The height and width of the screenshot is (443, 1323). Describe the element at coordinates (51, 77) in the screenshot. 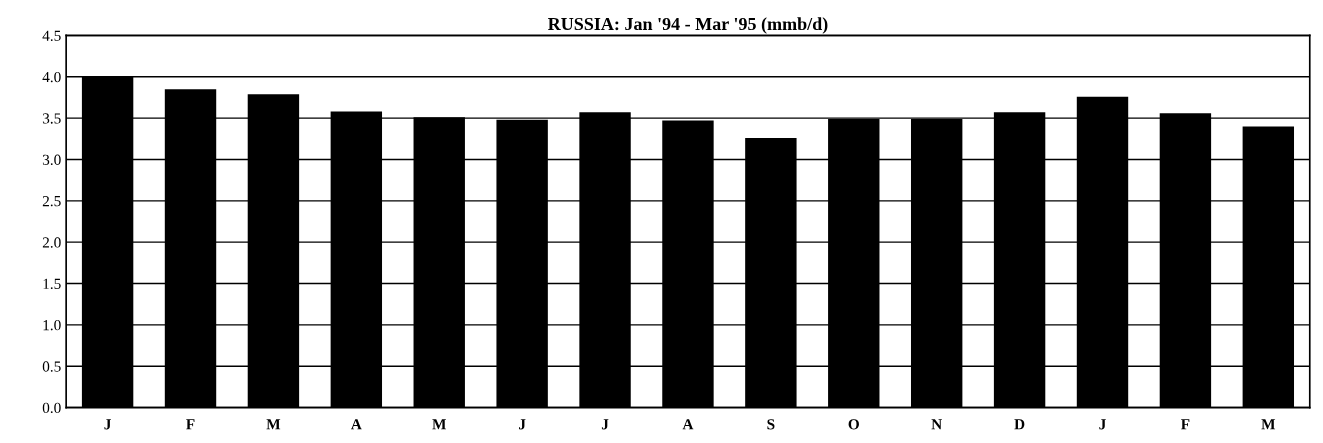

I see `y-tick-label: 4.0` at that location.